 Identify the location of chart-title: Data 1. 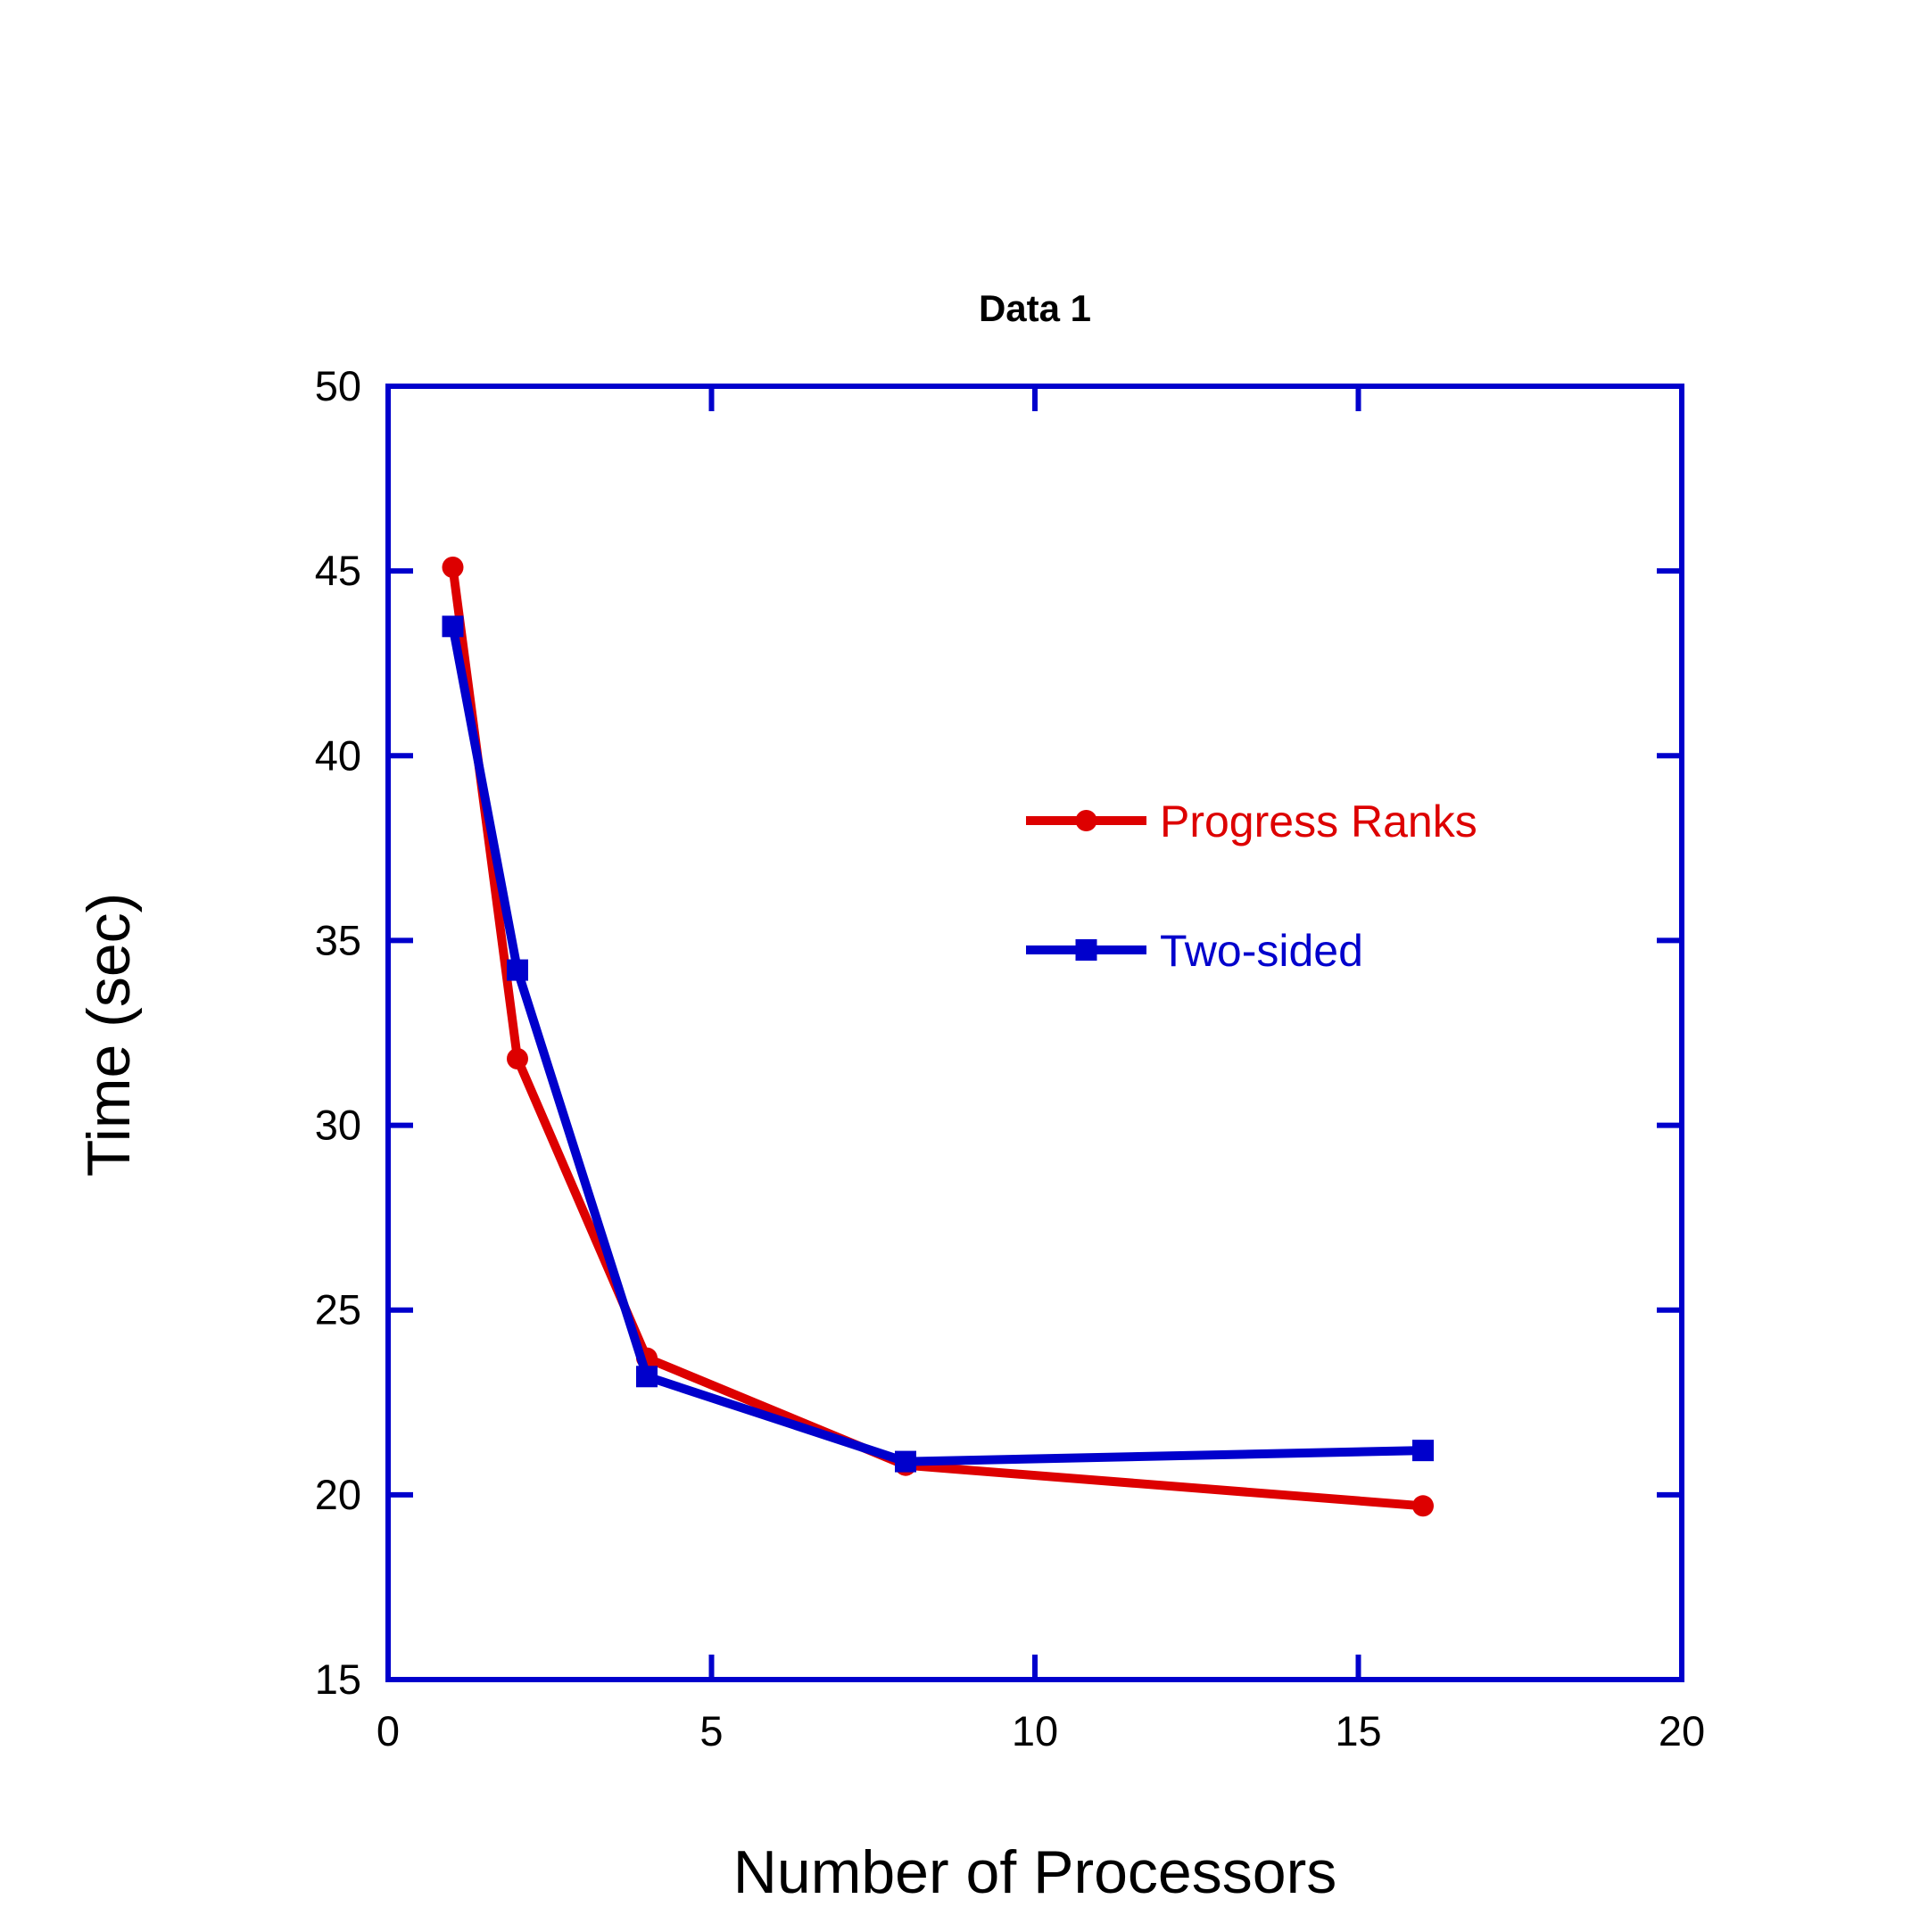
(1035, 308).